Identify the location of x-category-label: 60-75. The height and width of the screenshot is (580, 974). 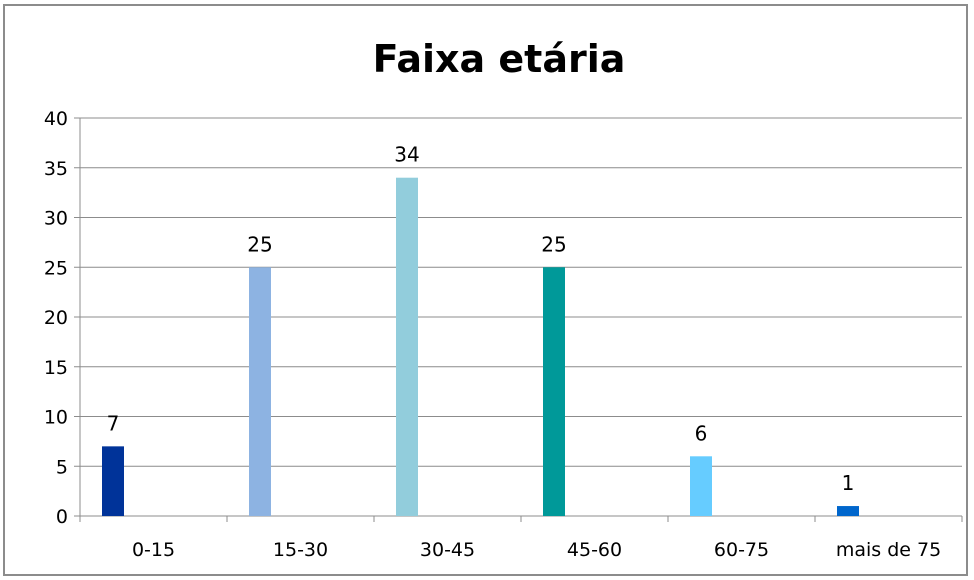
(741, 550).